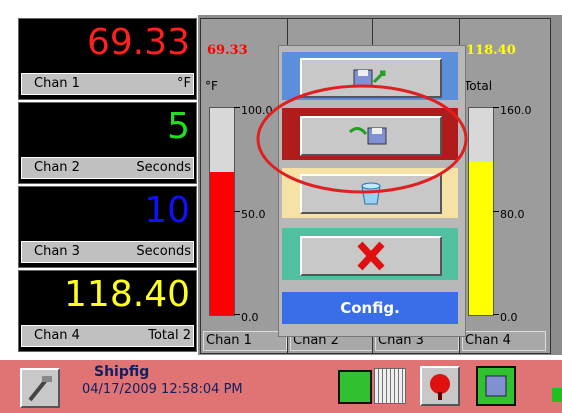  I want to click on tools-button, so click(40, 388).